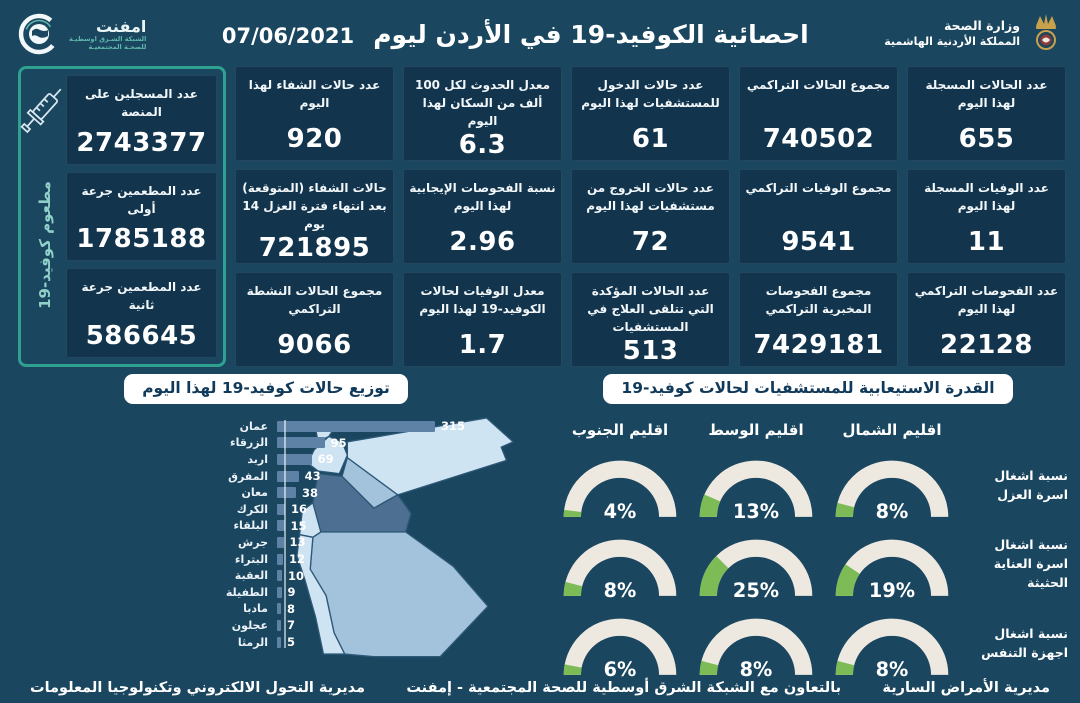 The height and width of the screenshot is (703, 1080). Describe the element at coordinates (818, 300) in the screenshot. I see `stat-label: مجموع الفحوصات المخبرية التراكمي` at that location.